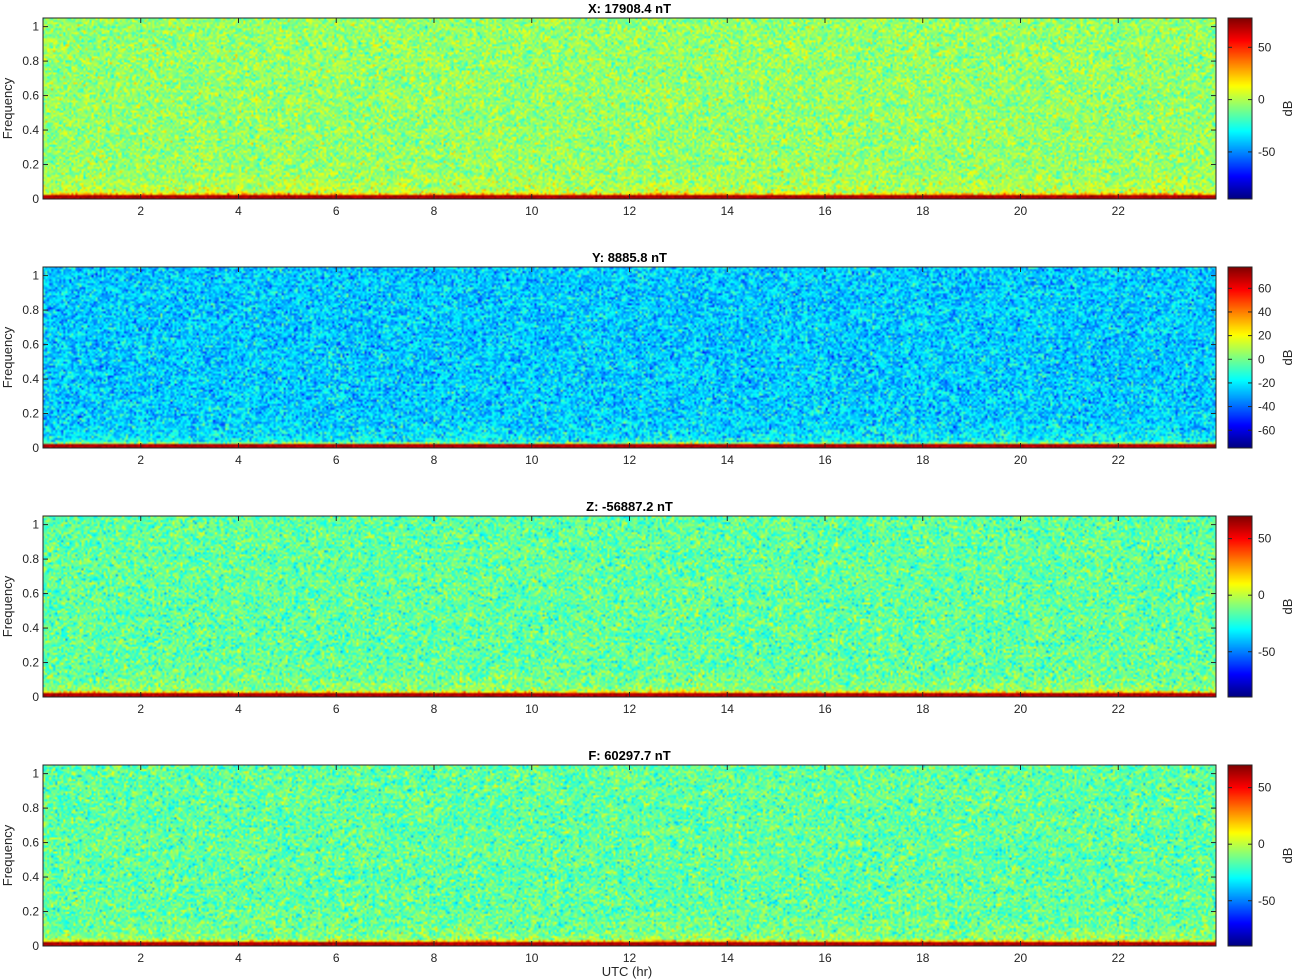  What do you see at coordinates (627, 971) in the screenshot?
I see `figure-x-axis-label: UTC (hr)` at bounding box center [627, 971].